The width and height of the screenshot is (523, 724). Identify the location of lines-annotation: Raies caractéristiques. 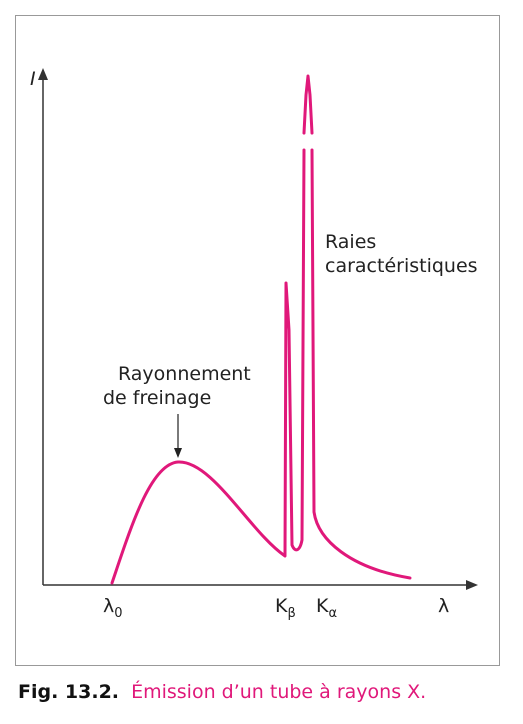
(401, 254).